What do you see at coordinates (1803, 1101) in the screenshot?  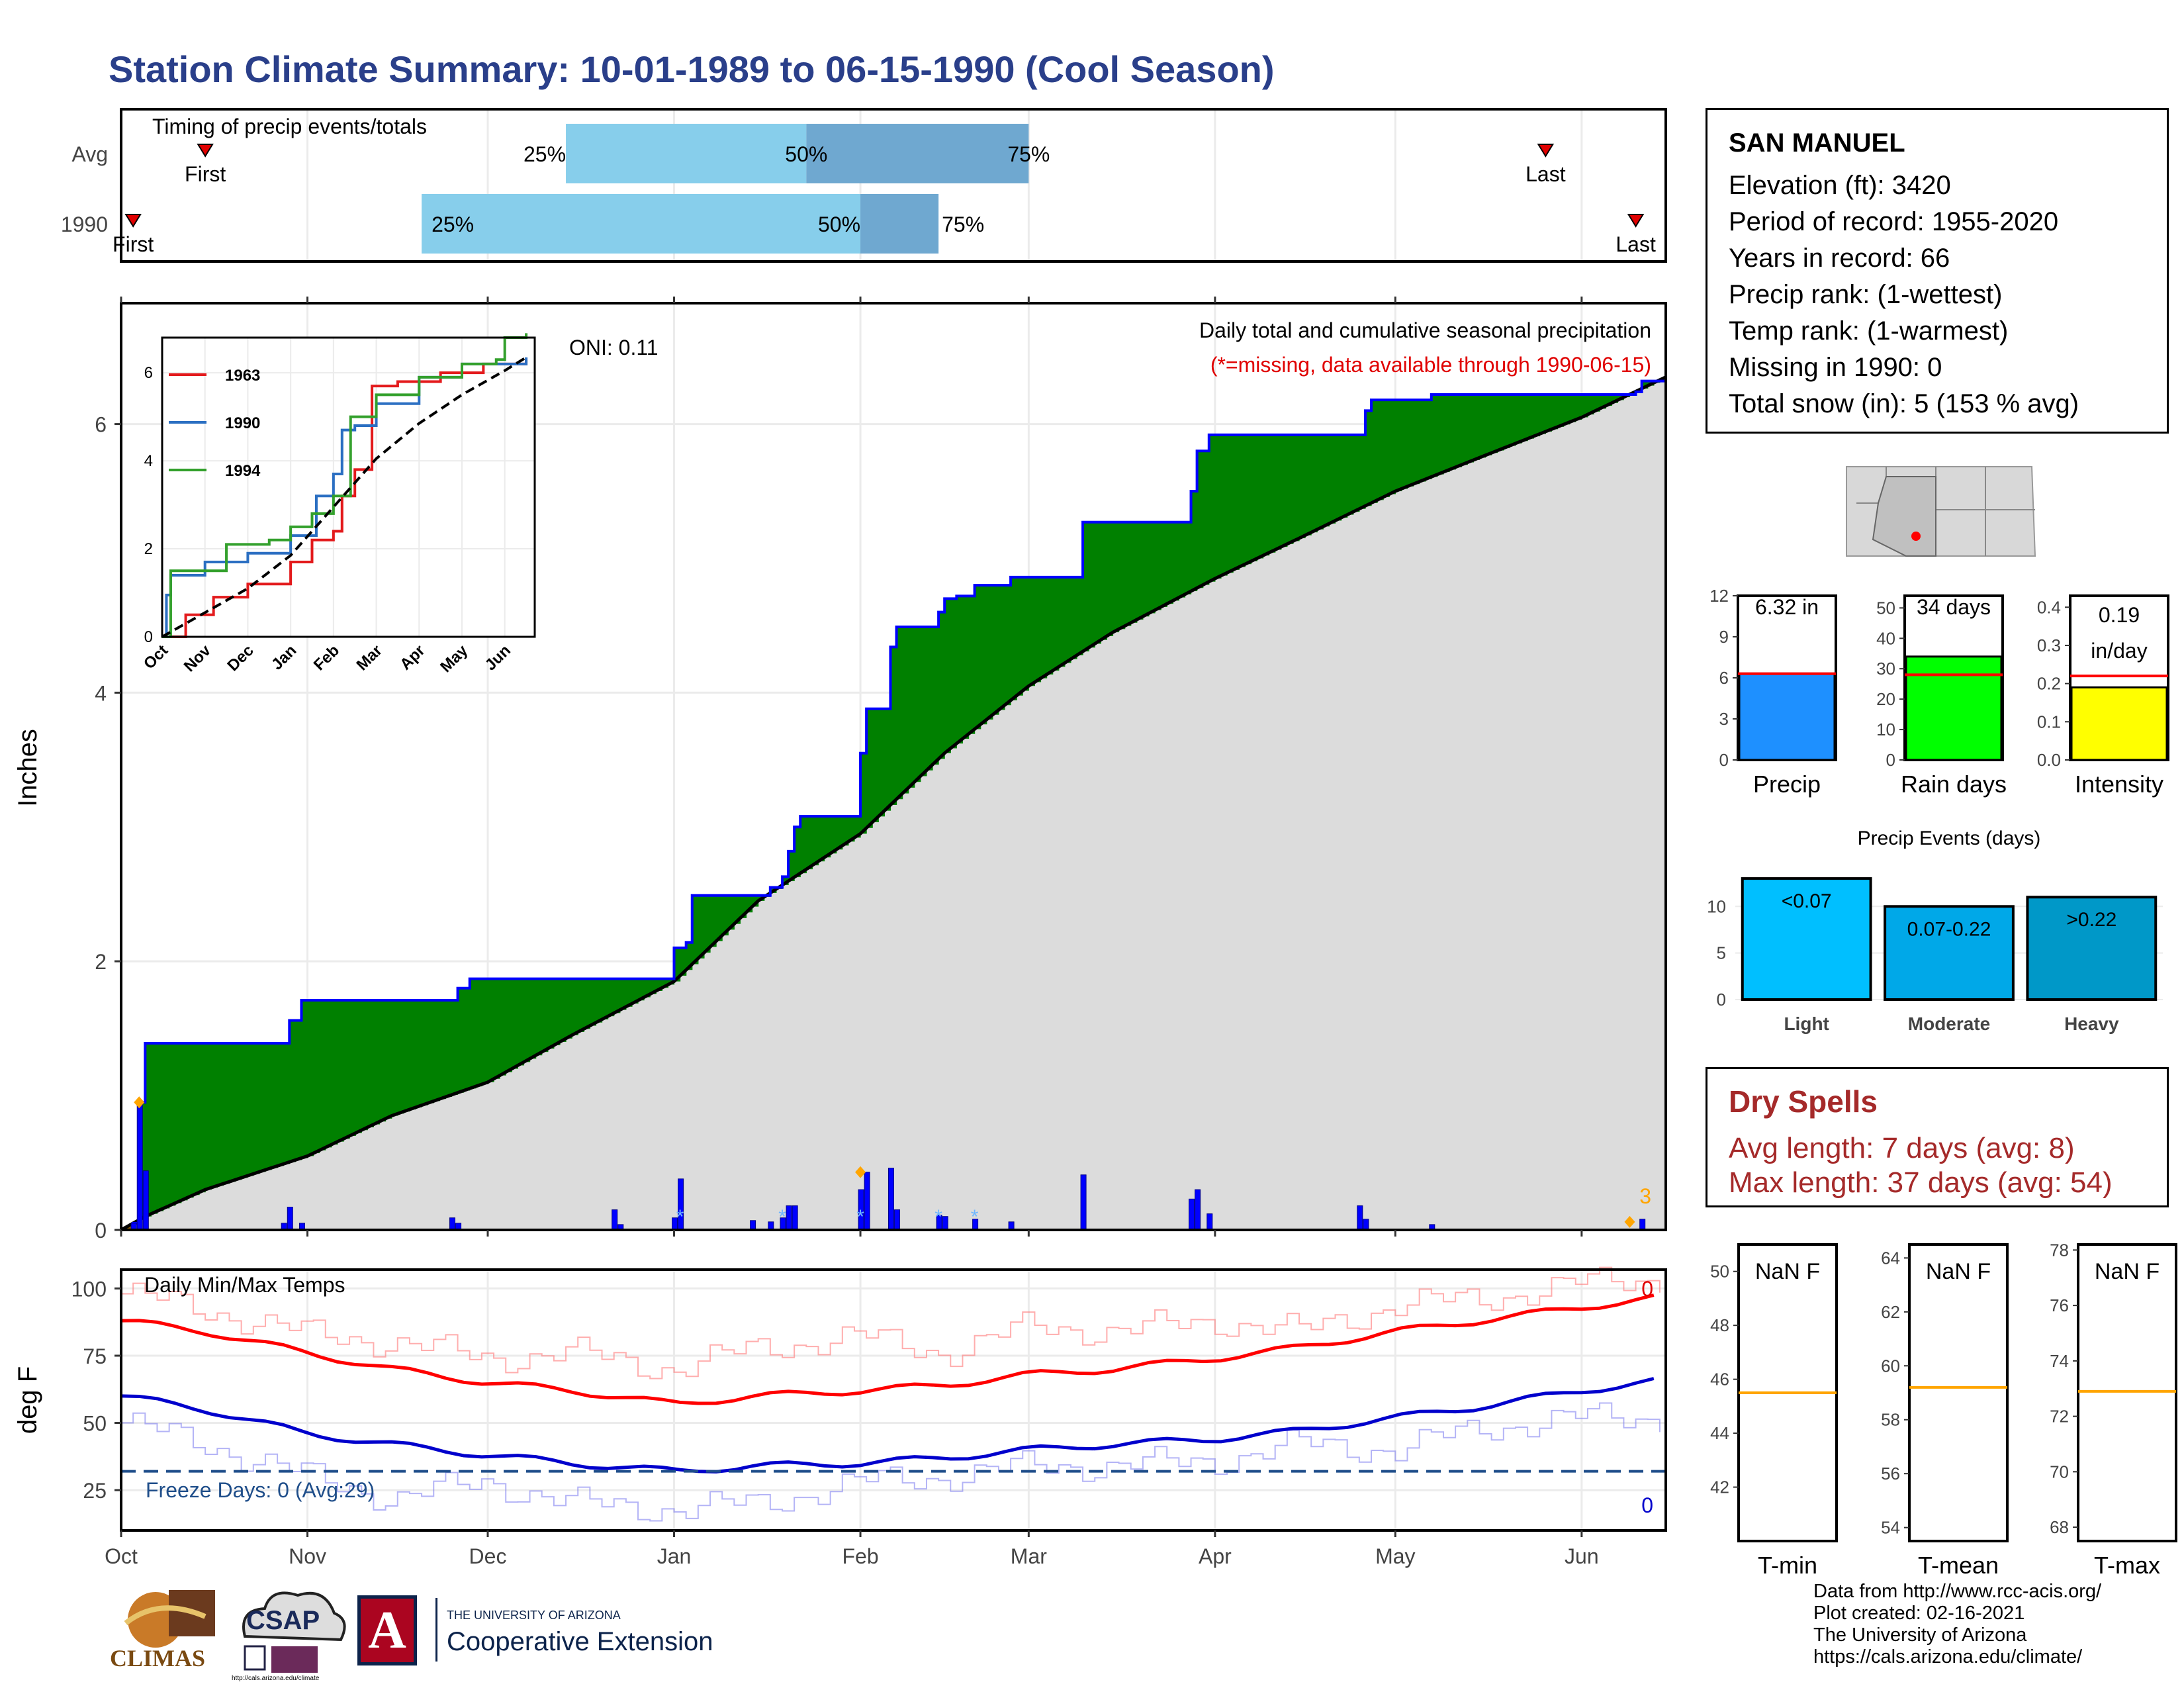 I see `dry-spells-title: Dry Spells` at bounding box center [1803, 1101].